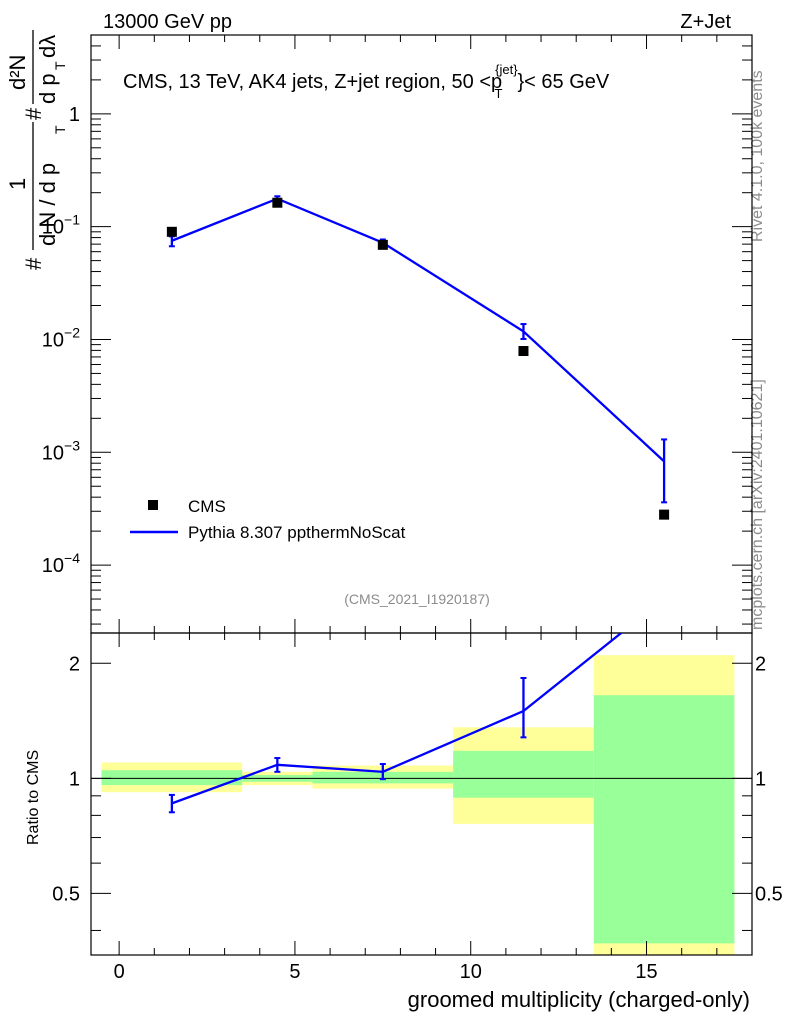  Describe the element at coordinates (60, 65) in the screenshot. I see `ylabel-T2: T` at that location.